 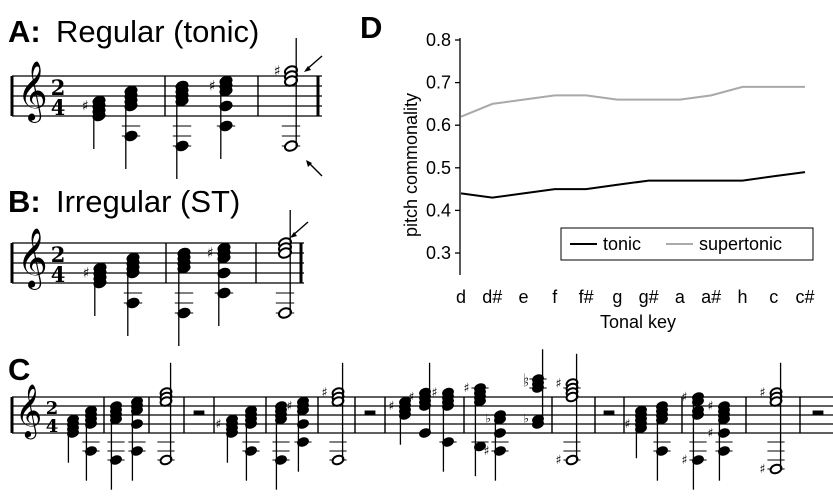 What do you see at coordinates (157, 278) in the screenshot?
I see `staff-b: 𝄞 24 ♯ ♯` at bounding box center [157, 278].